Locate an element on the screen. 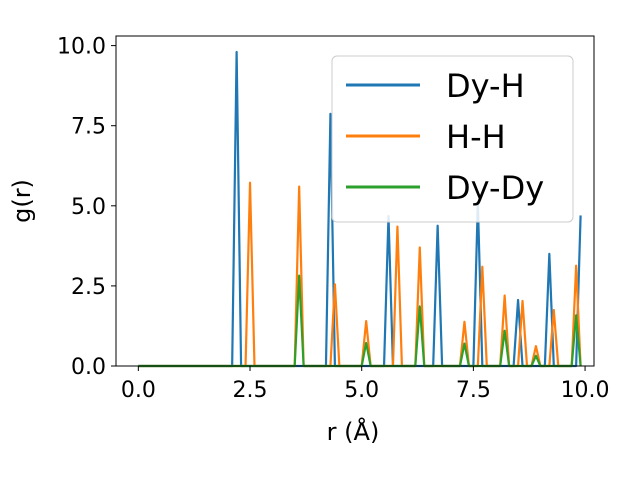 The image size is (640, 480). y-tick-label: 2.5 is located at coordinates (88, 287).